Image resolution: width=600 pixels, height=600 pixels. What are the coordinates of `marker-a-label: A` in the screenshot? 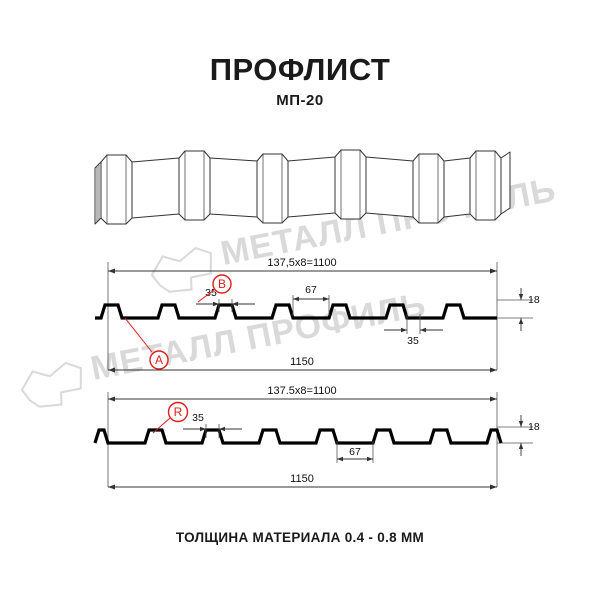 It's located at (159, 360).